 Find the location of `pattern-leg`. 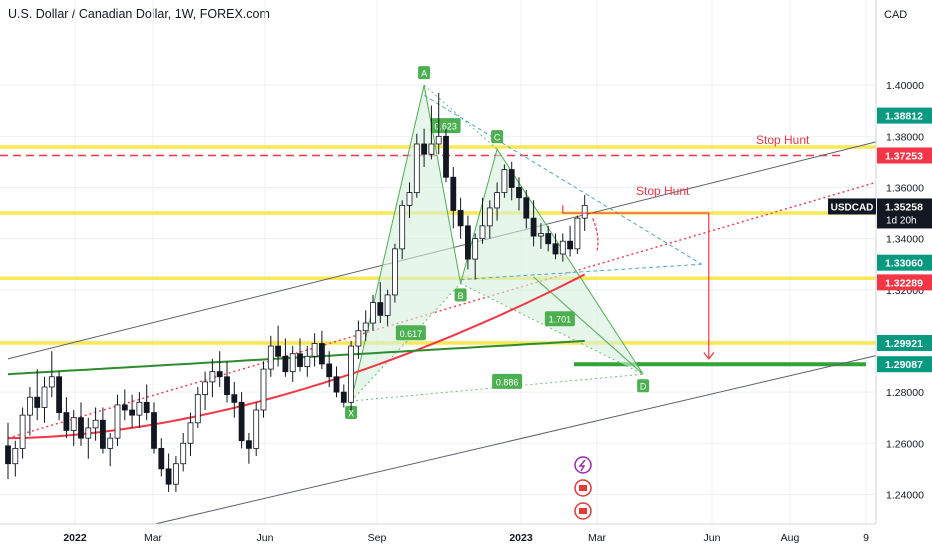

pattern-leg is located at coordinates (387, 243).